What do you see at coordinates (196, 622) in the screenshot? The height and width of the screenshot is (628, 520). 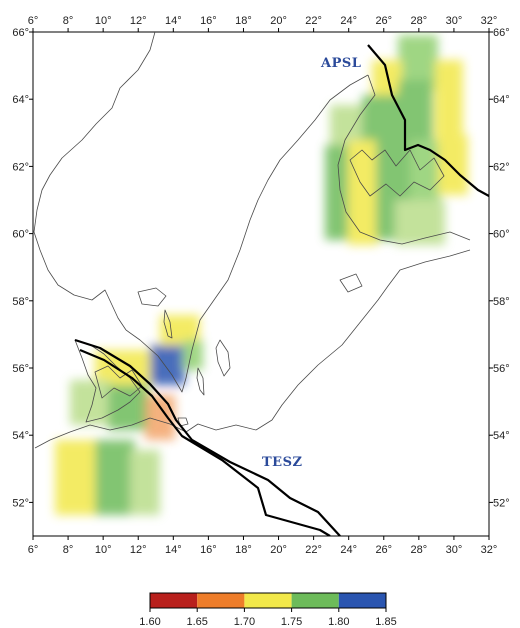 I see `colorbar-tick-label: 1.65` at bounding box center [196, 622].